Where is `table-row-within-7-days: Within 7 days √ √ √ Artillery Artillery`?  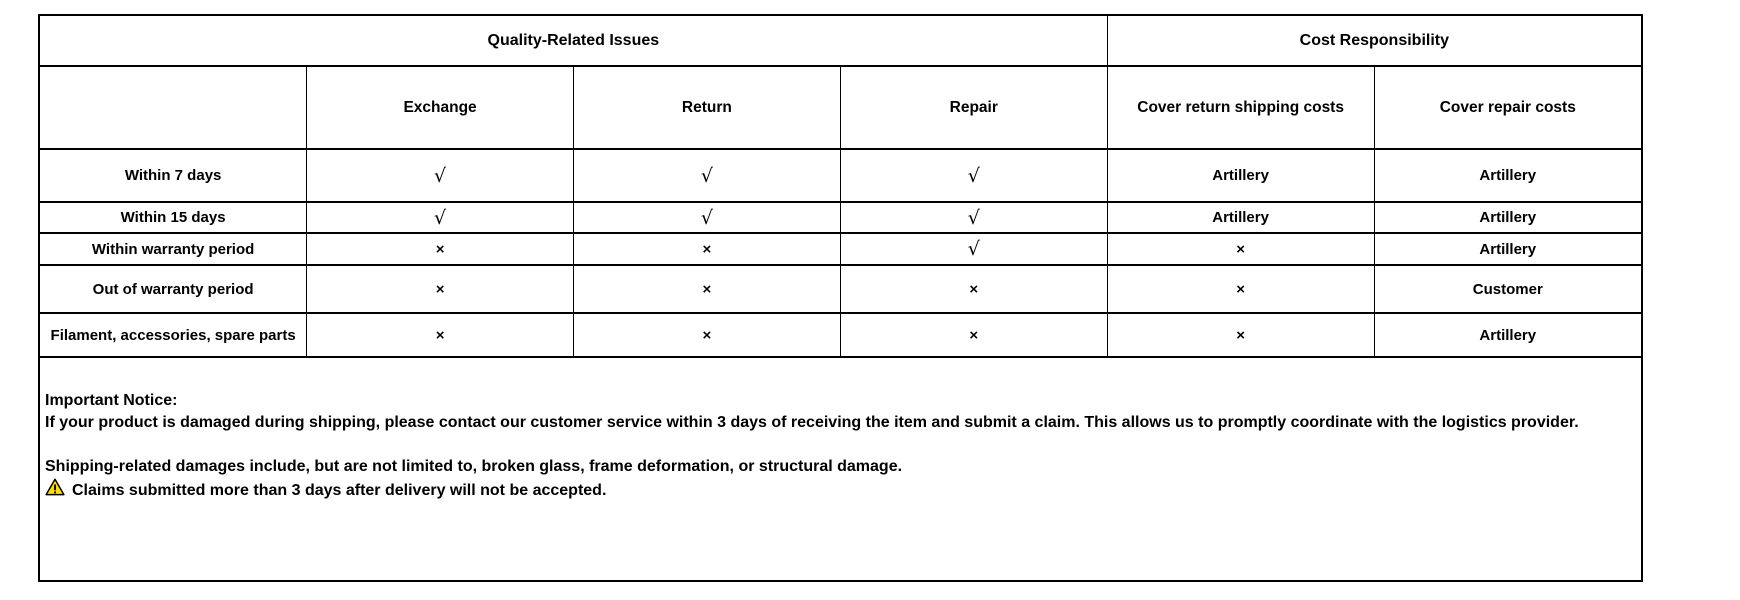
table-row-within-7-days: Within 7 days √ √ √ Artillery Artillery is located at coordinates (840, 176).